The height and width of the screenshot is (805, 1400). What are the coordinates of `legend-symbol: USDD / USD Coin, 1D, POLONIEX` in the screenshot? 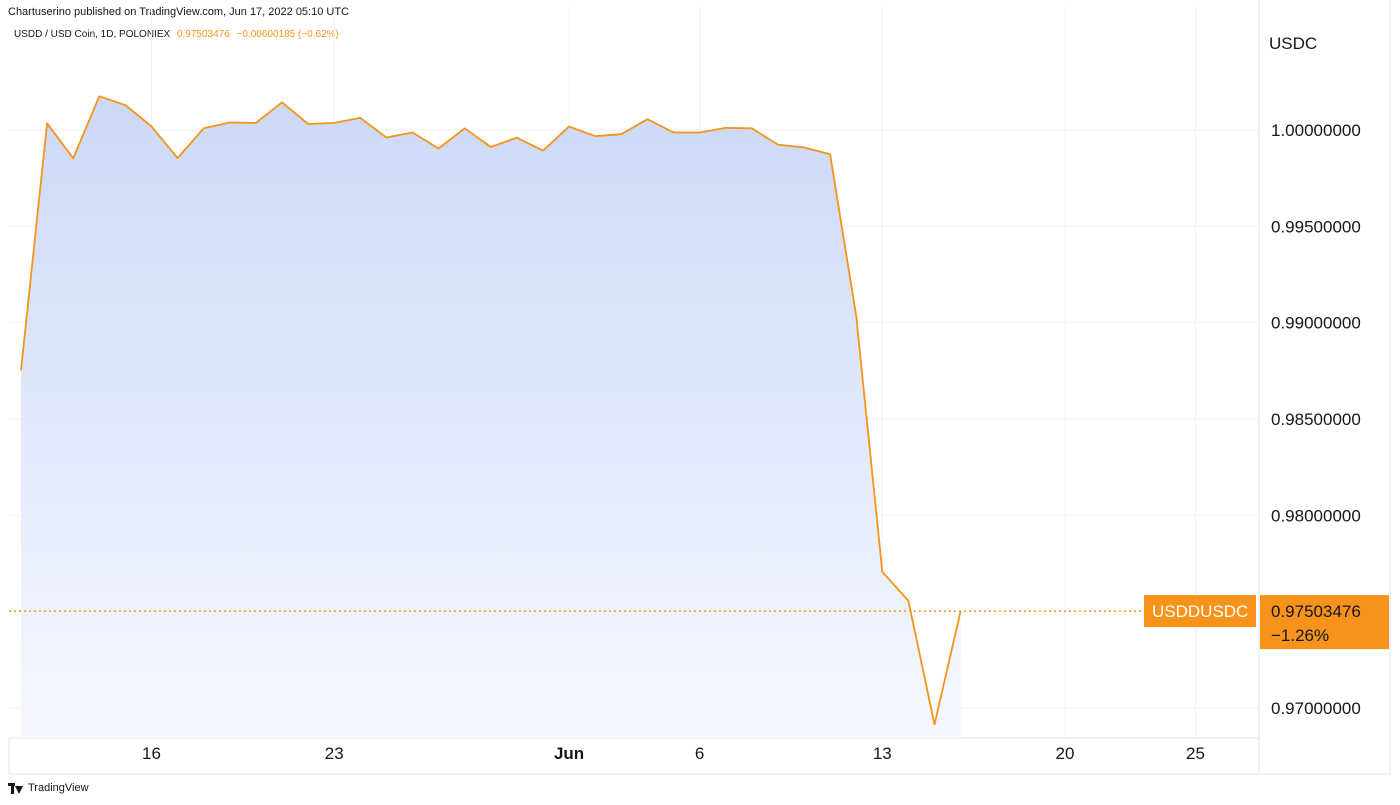 It's located at (92, 34).